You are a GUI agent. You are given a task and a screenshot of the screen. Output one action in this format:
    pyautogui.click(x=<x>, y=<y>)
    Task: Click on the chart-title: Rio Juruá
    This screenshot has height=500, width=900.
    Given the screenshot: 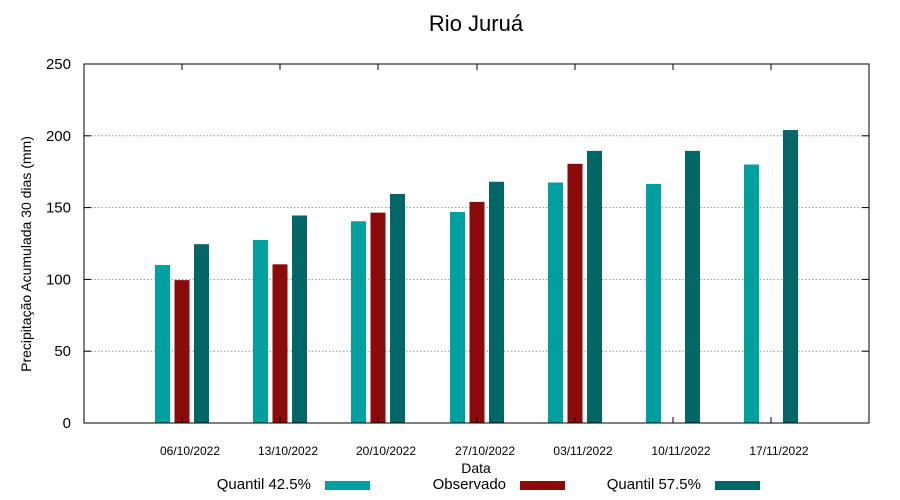 What is the action you would take?
    pyautogui.click(x=476, y=23)
    